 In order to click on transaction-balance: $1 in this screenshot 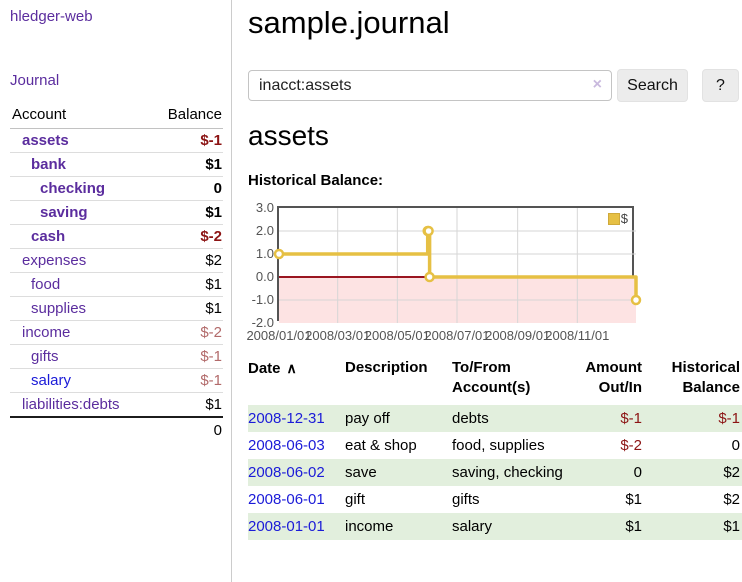, I will do `click(731, 526)`.